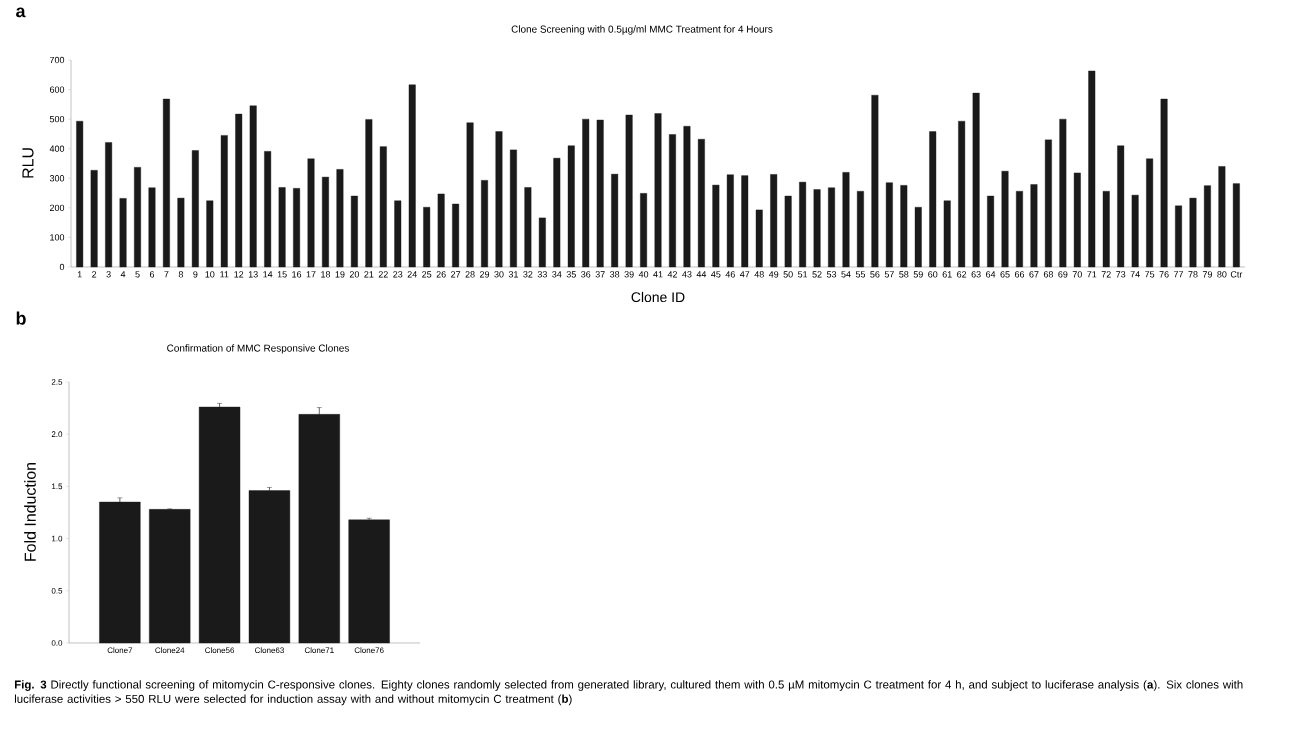 The width and height of the screenshot is (1290, 754). Describe the element at coordinates (672, 274) in the screenshot. I see `x-tick-label: 42` at that location.